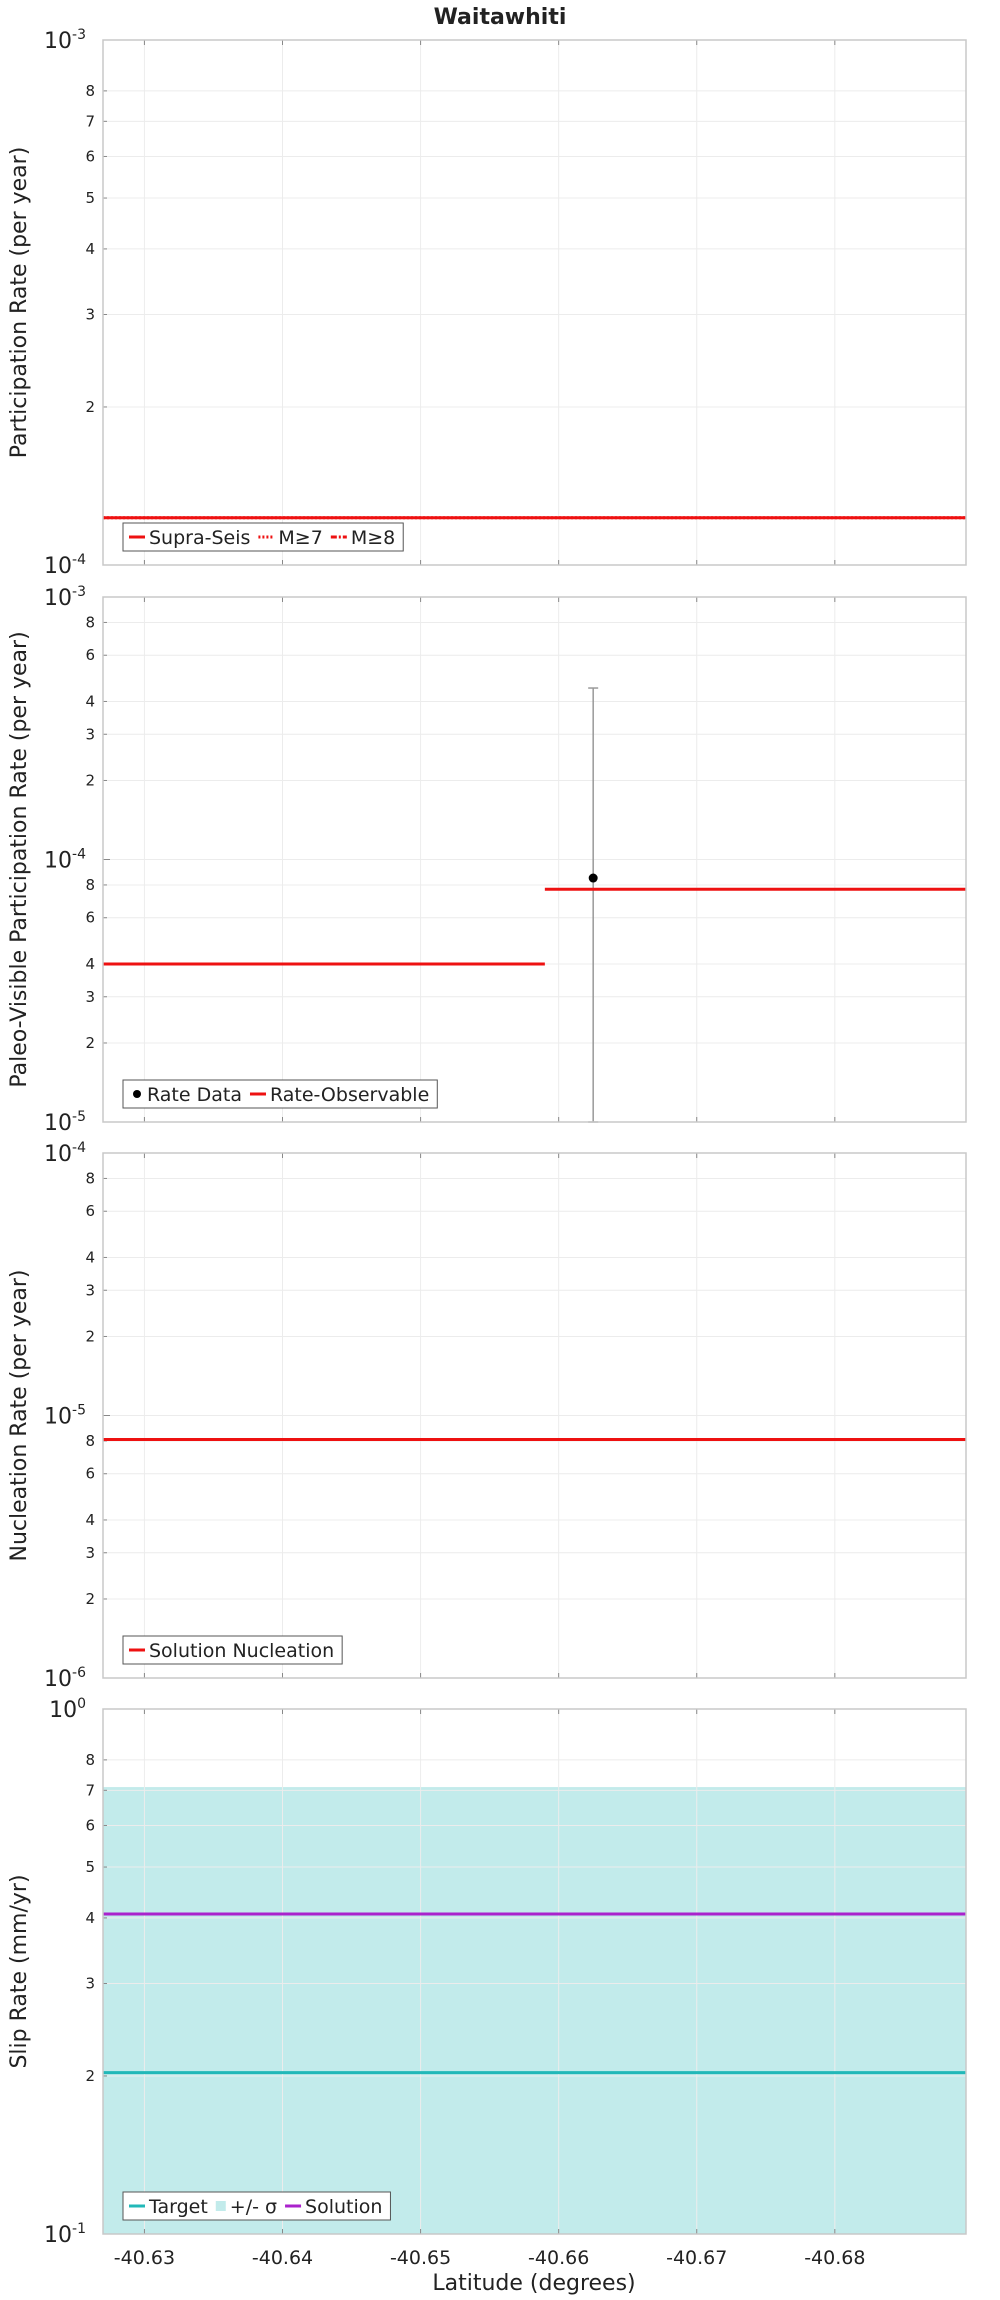 This screenshot has width=1000, height=2300. Describe the element at coordinates (558, 2258) in the screenshot. I see `x-tick-label: -40.66` at that location.